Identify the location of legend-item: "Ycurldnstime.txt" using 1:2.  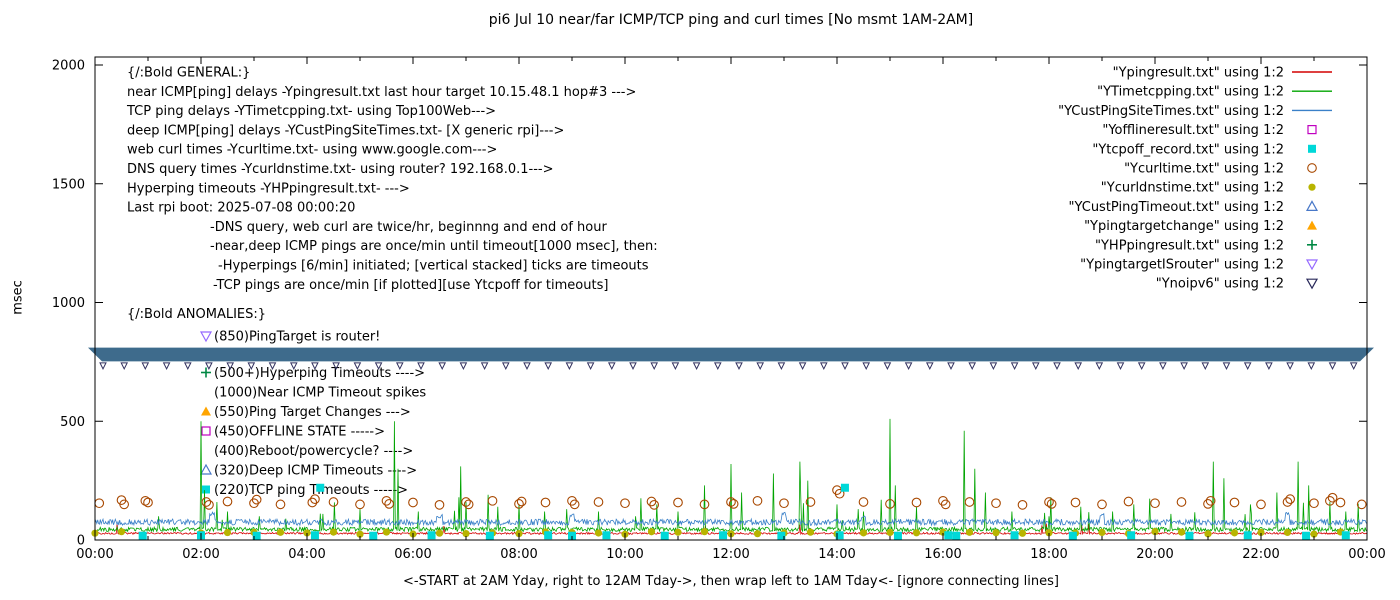
(1208, 188).